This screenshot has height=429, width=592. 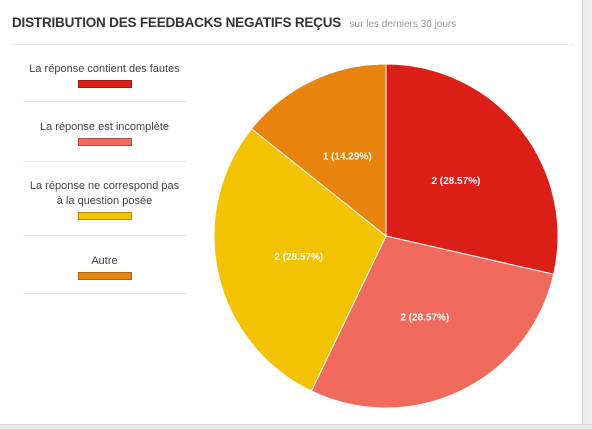 What do you see at coordinates (293, 44) in the screenshot?
I see `header-divider` at bounding box center [293, 44].